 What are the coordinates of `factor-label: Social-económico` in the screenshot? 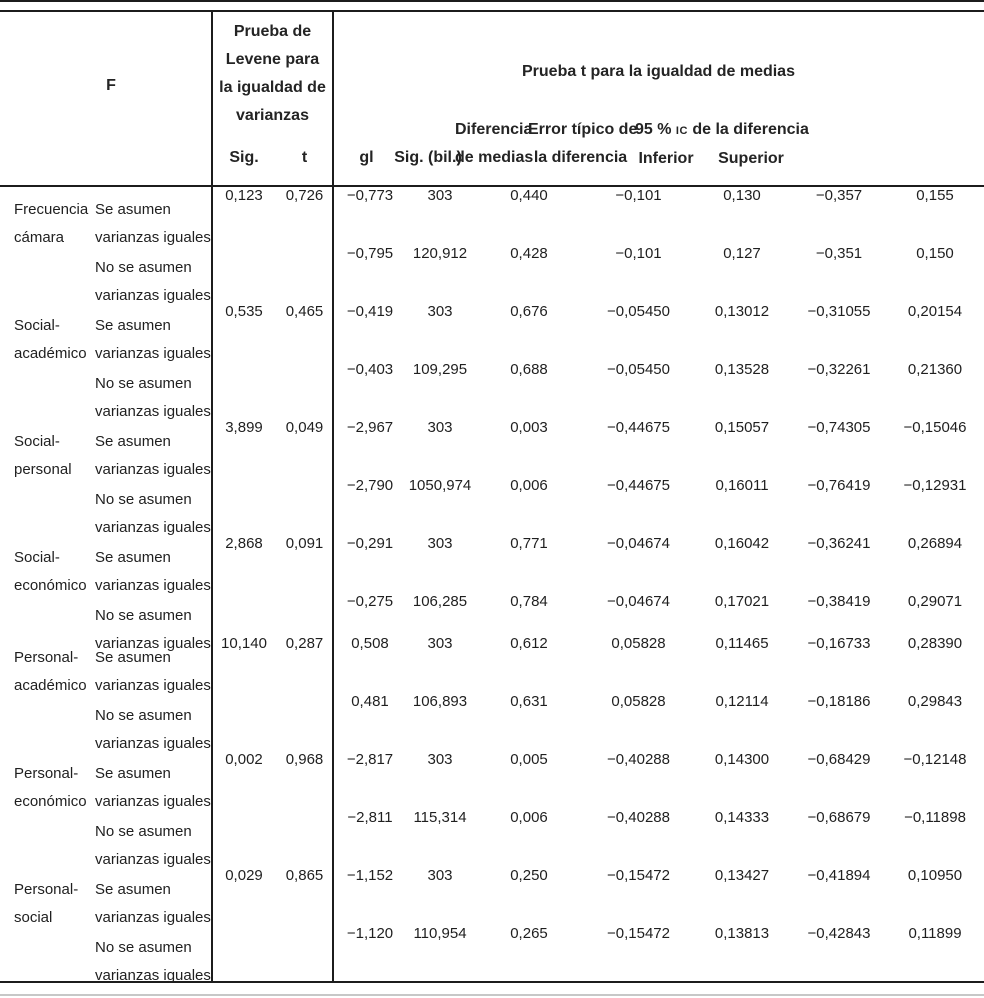 It's located at (50, 572).